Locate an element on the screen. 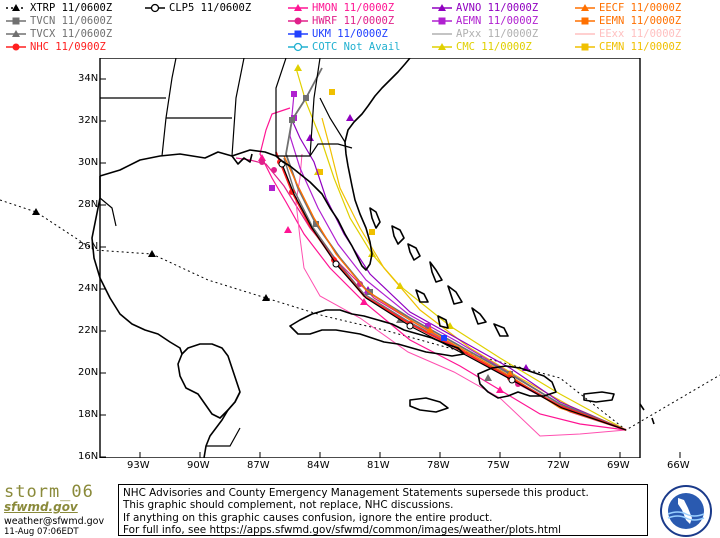  sfwmd-seal-logo is located at coordinates (686, 511).